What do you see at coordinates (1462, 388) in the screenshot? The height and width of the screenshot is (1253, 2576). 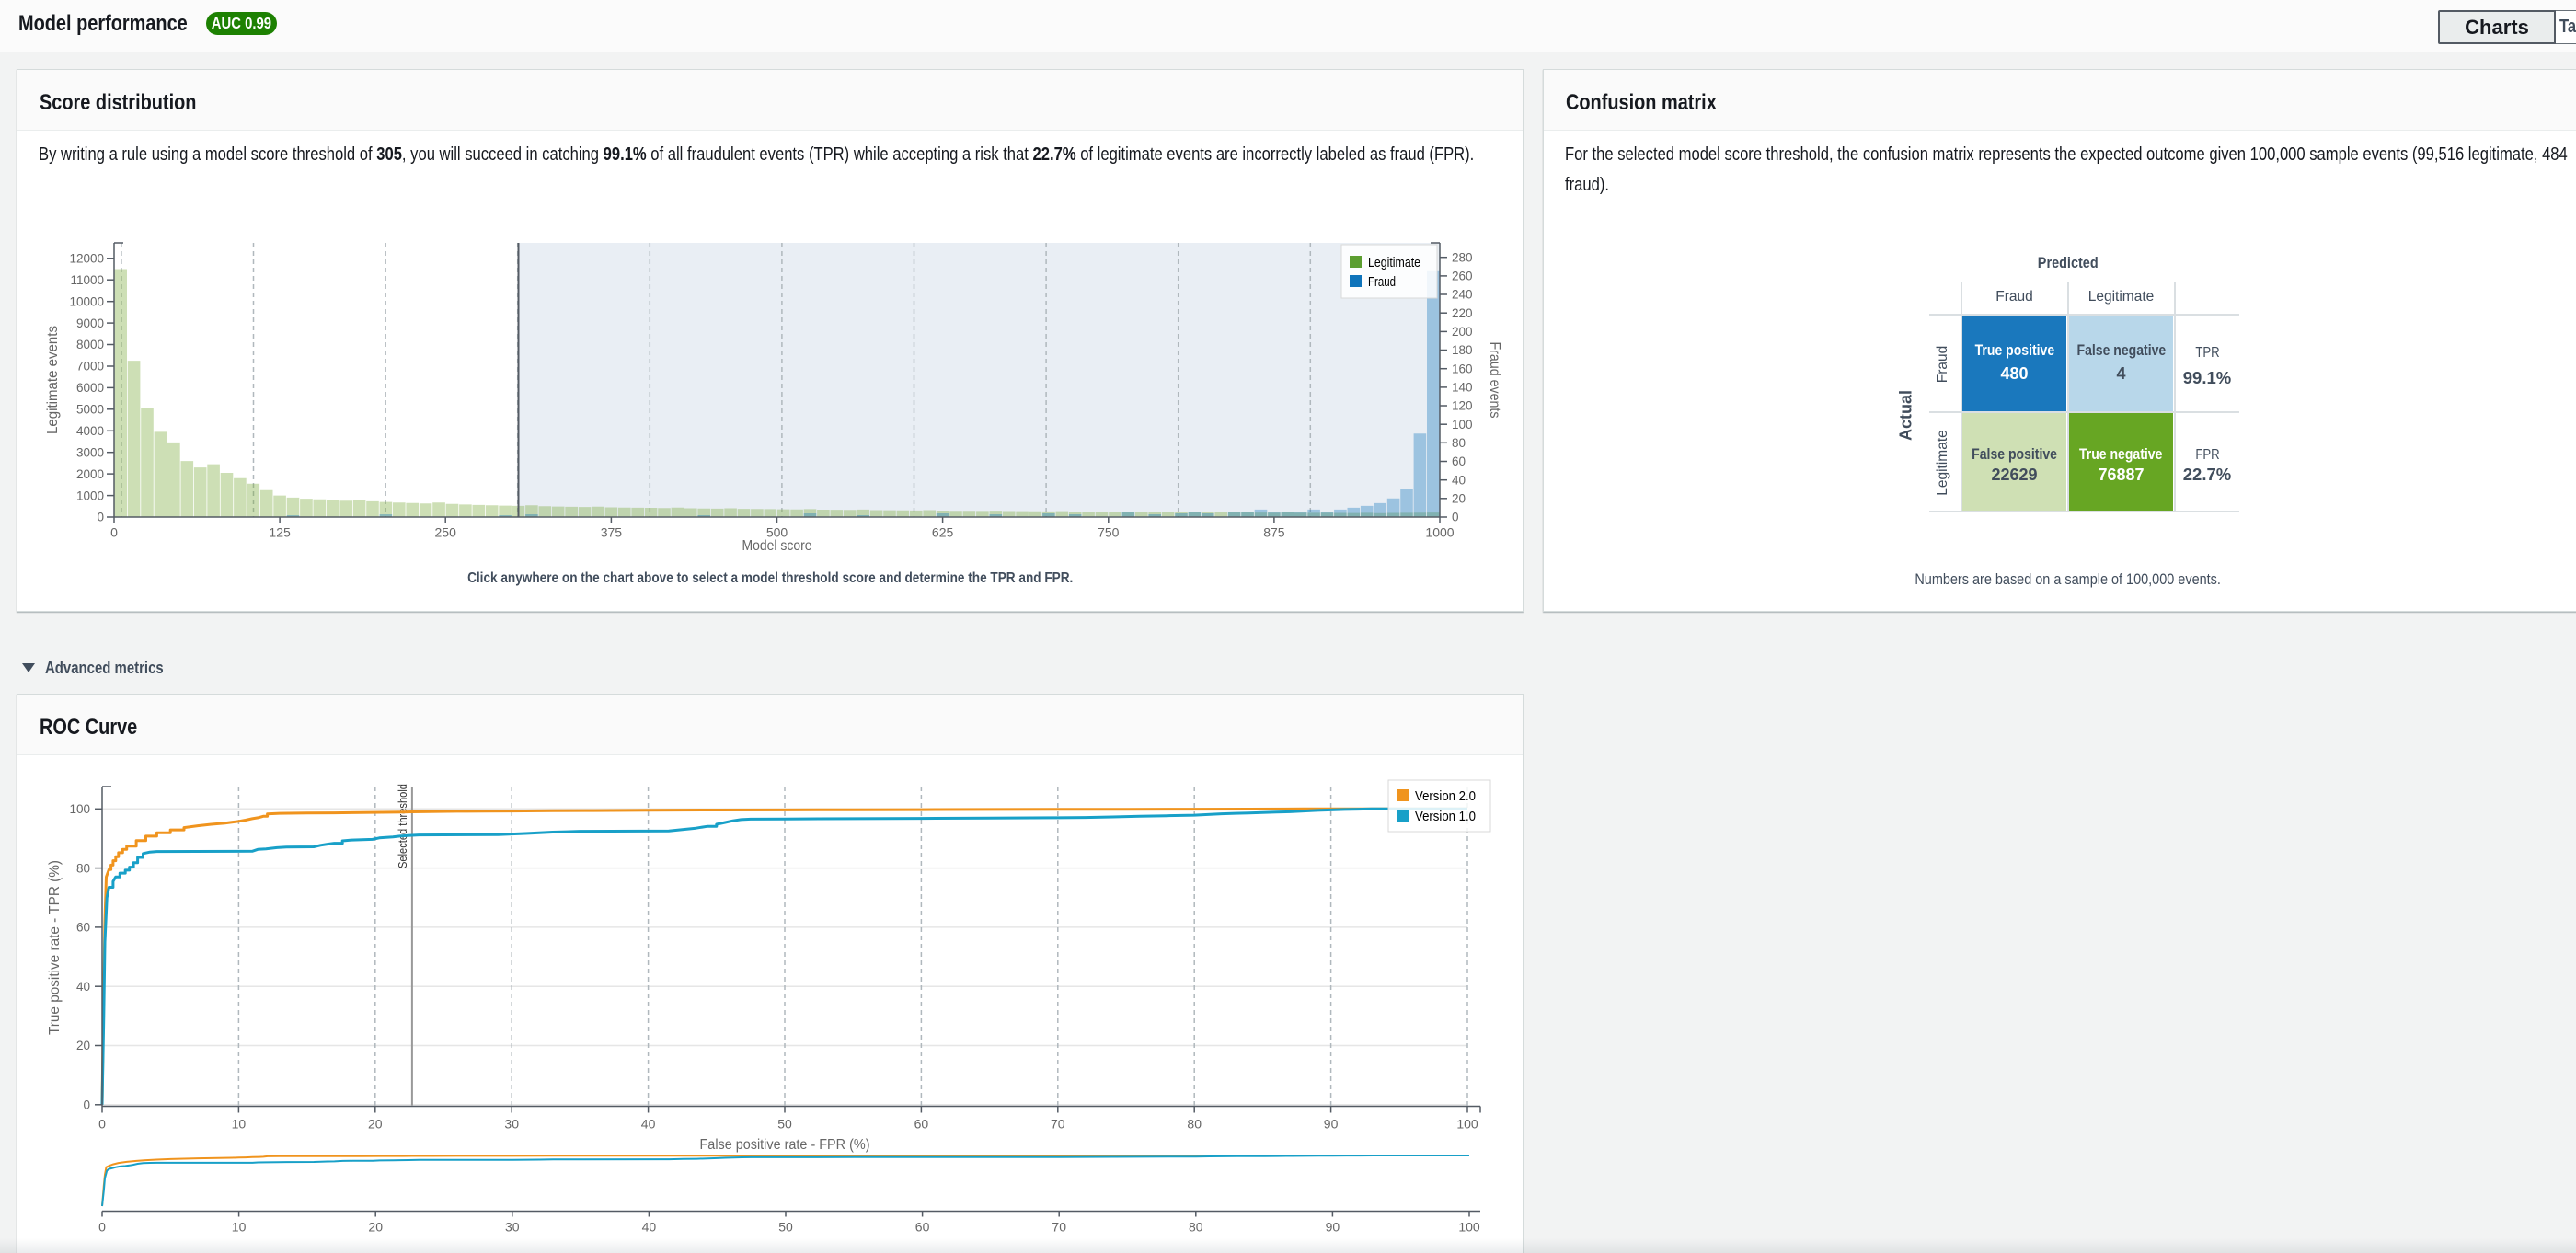 I see `svg-text: 140` at bounding box center [1462, 388].